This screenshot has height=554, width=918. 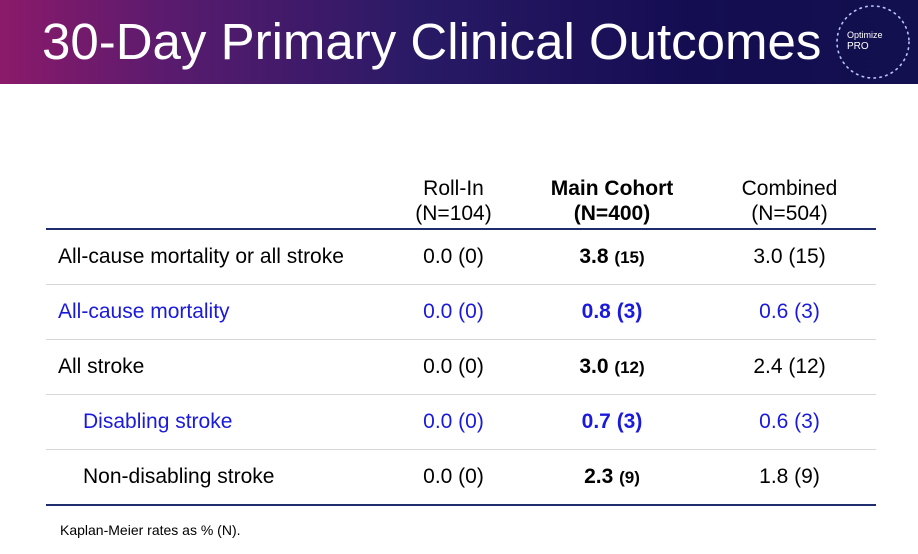 I want to click on main-cohort-cell: 0.8 (3), so click(x=612, y=312).